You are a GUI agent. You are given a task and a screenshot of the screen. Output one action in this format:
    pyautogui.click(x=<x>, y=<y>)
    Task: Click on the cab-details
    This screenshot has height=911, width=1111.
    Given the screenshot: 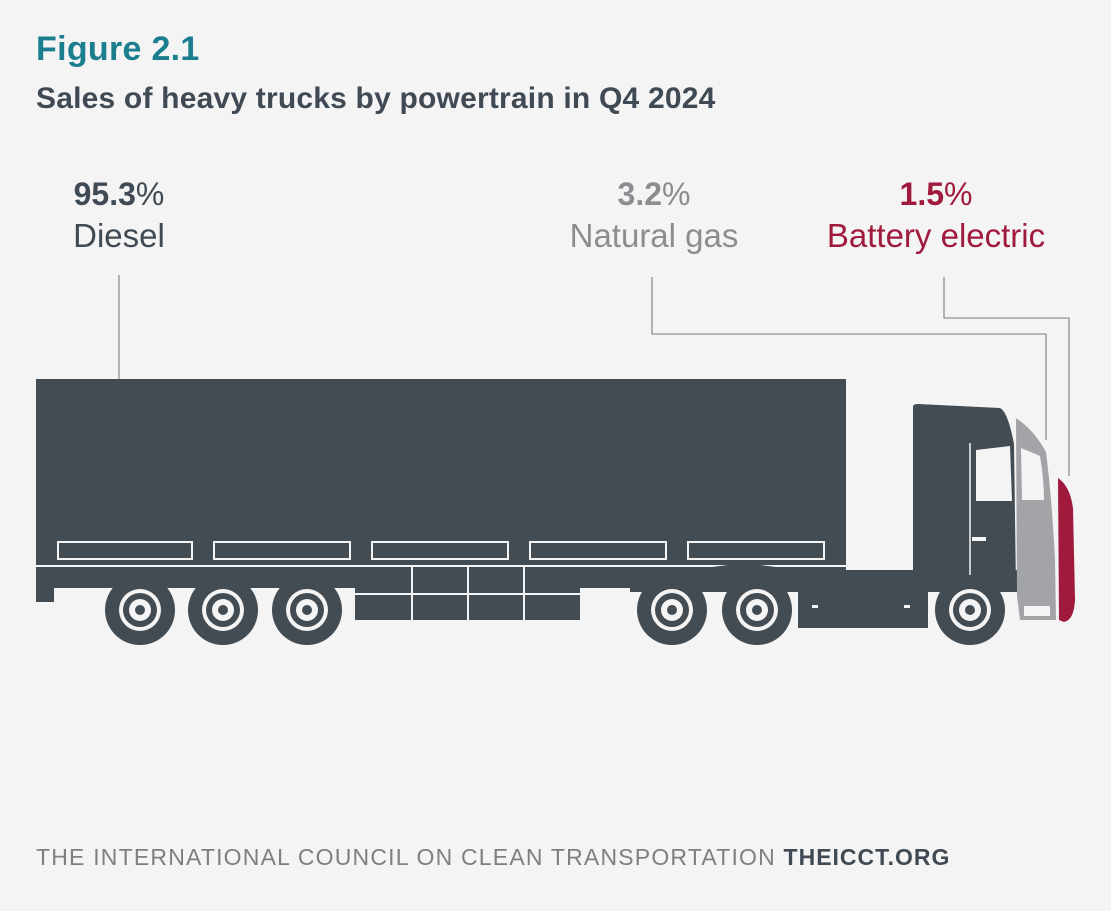 What is the action you would take?
    pyautogui.click(x=912, y=525)
    